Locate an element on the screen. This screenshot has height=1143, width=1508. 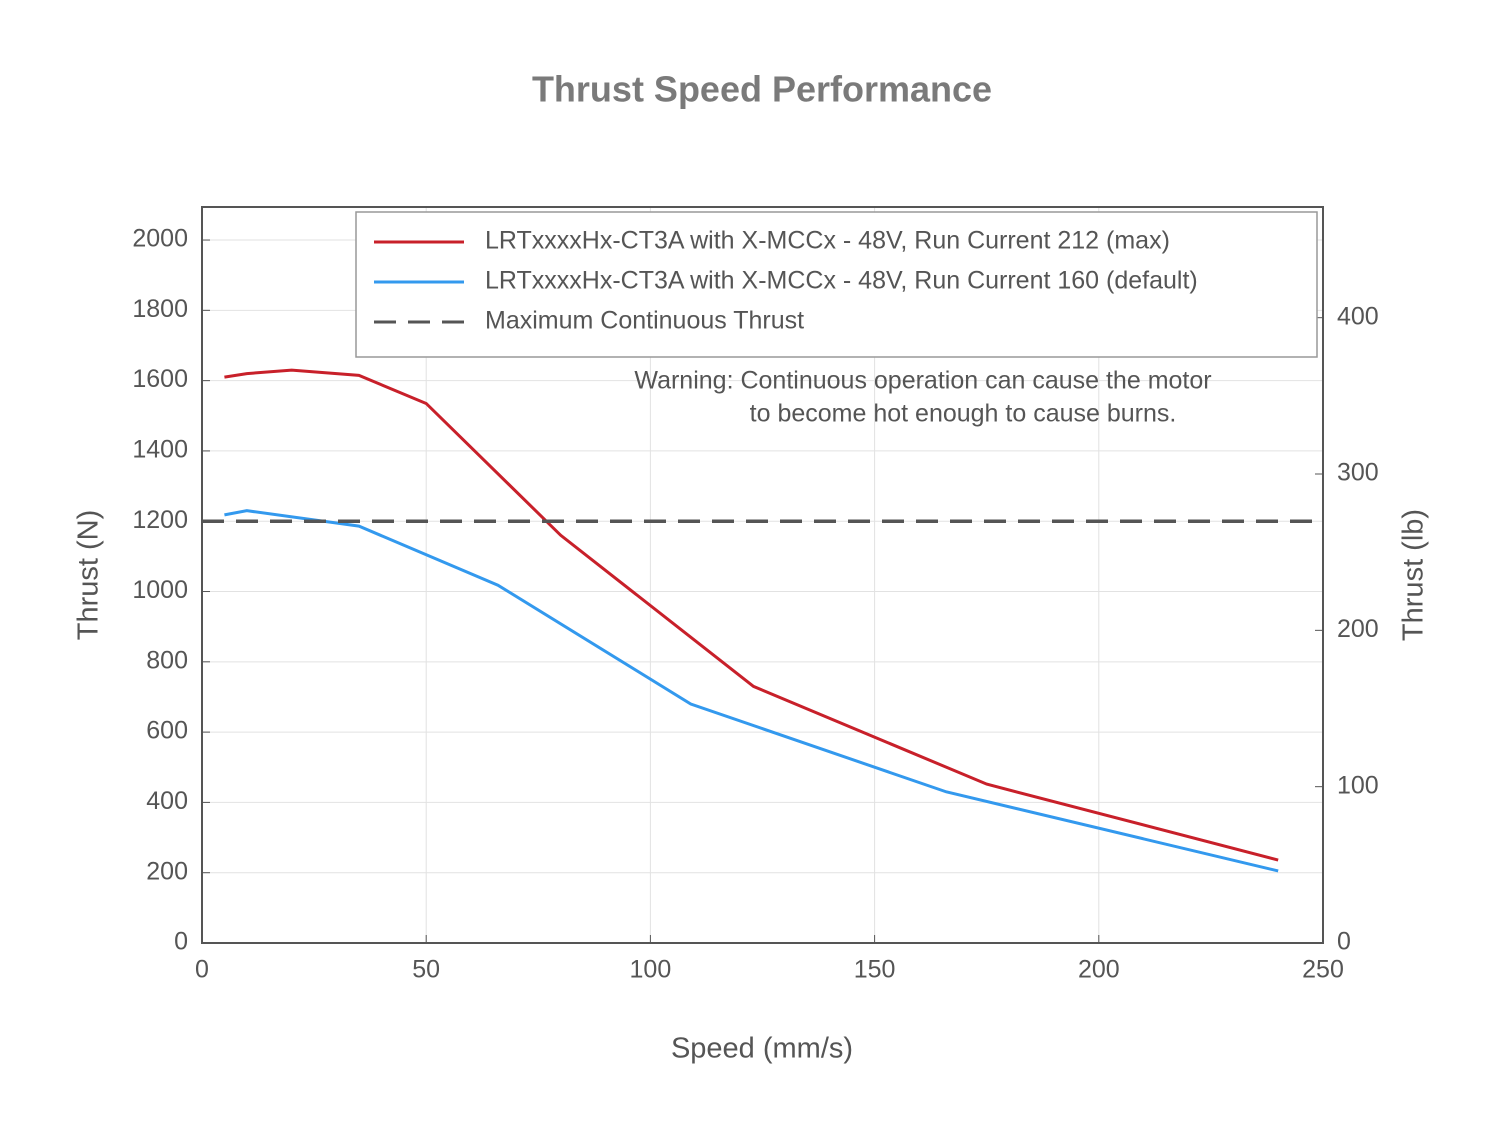
x-tick-label: 200 is located at coordinates (1099, 970).